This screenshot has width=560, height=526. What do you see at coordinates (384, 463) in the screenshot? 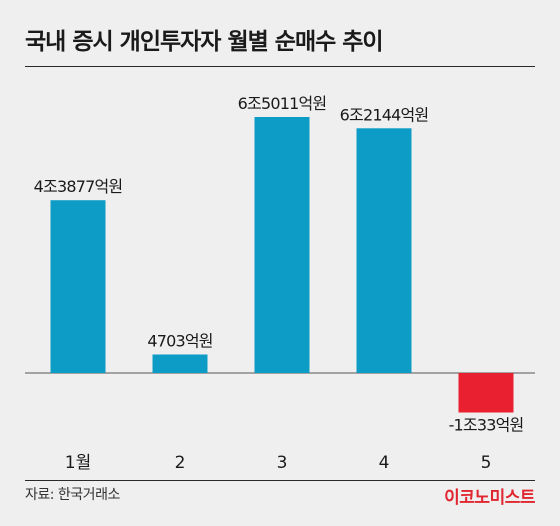
I see `category-label-4: 4` at bounding box center [384, 463].